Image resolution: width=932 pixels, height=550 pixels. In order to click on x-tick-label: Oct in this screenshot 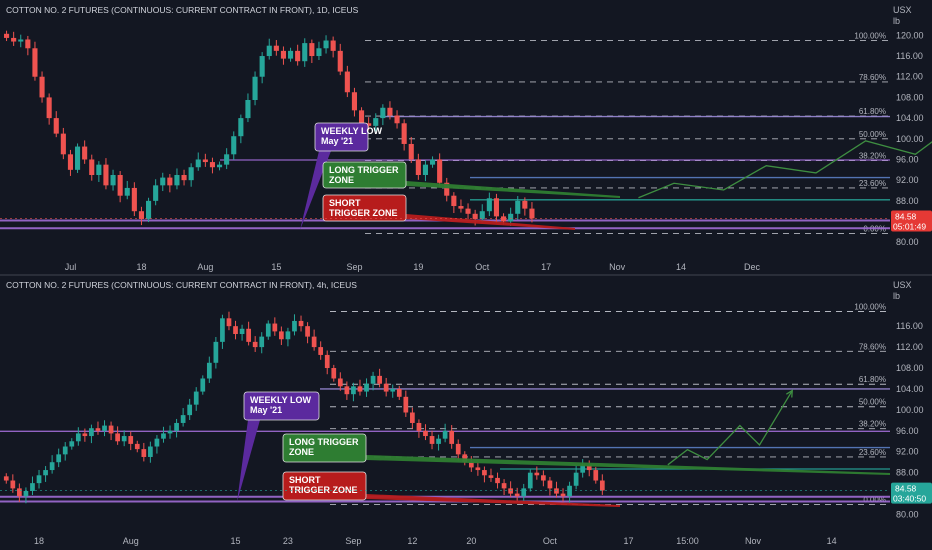, I will do `click(550, 541)`.